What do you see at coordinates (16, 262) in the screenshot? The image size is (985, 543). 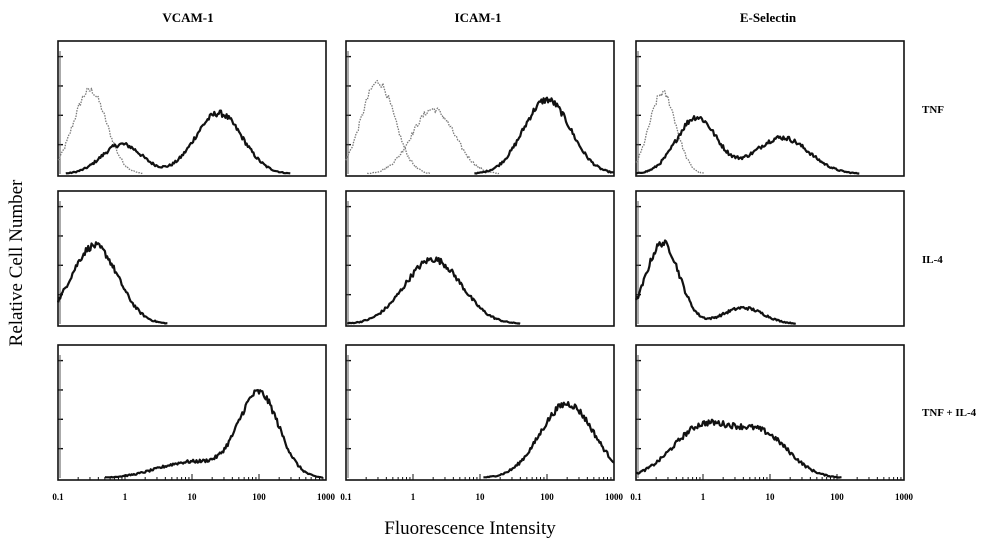 I see `y-axis-label: Relative Cell Number` at bounding box center [16, 262].